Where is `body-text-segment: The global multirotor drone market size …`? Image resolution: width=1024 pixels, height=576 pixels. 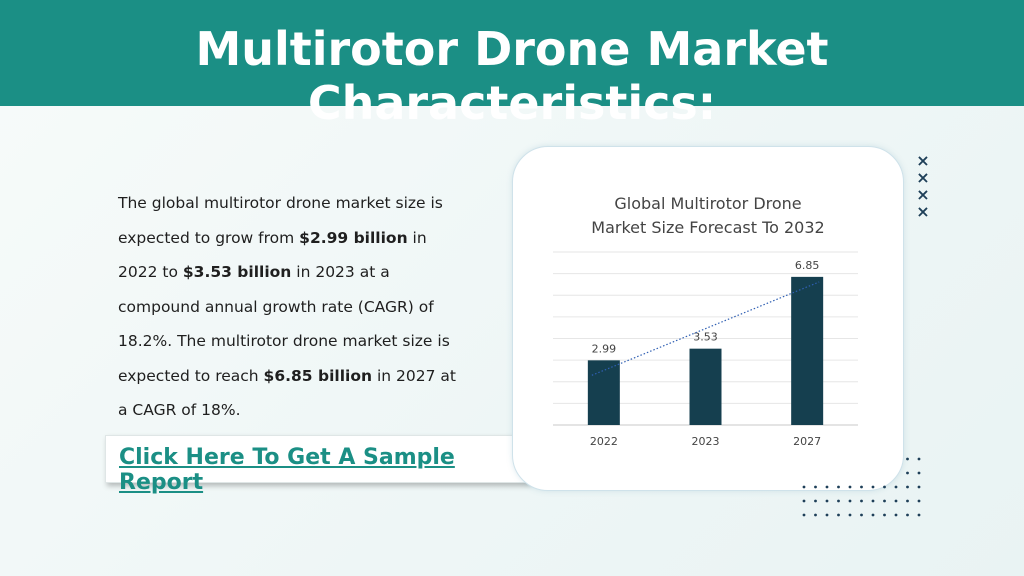 body-text-segment: The global multirotor drone market size … is located at coordinates (280, 220).